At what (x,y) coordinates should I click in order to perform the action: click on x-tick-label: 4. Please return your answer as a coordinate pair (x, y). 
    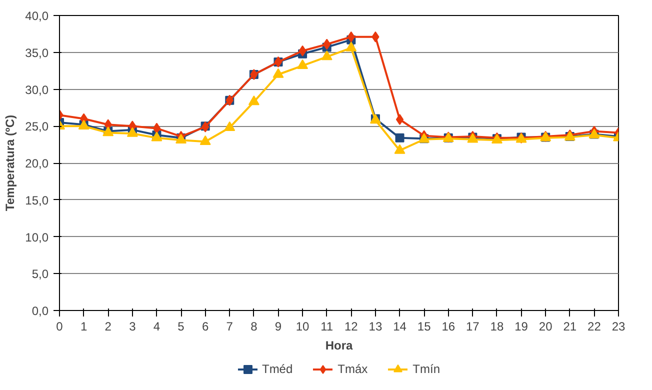
    Looking at the image, I should click on (156, 327).